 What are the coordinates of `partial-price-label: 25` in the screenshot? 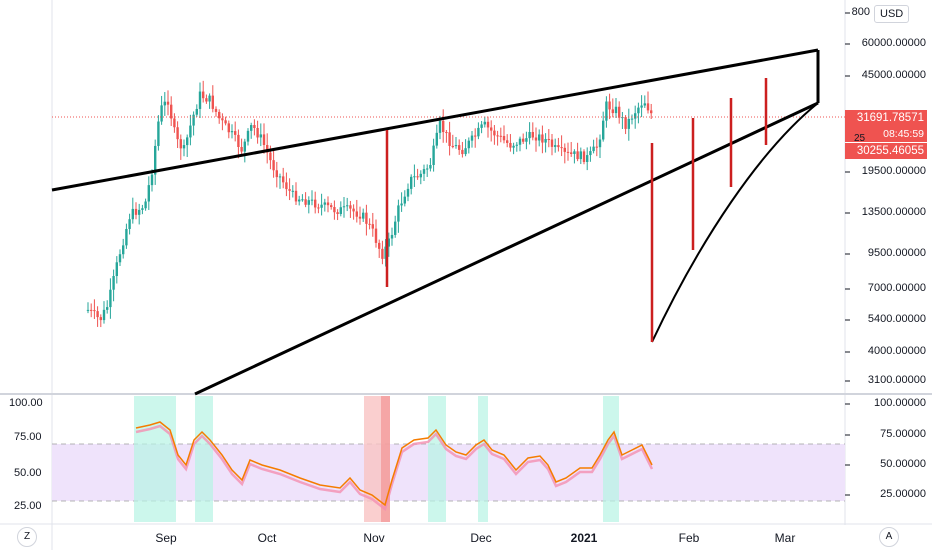 It's located at (860, 138).